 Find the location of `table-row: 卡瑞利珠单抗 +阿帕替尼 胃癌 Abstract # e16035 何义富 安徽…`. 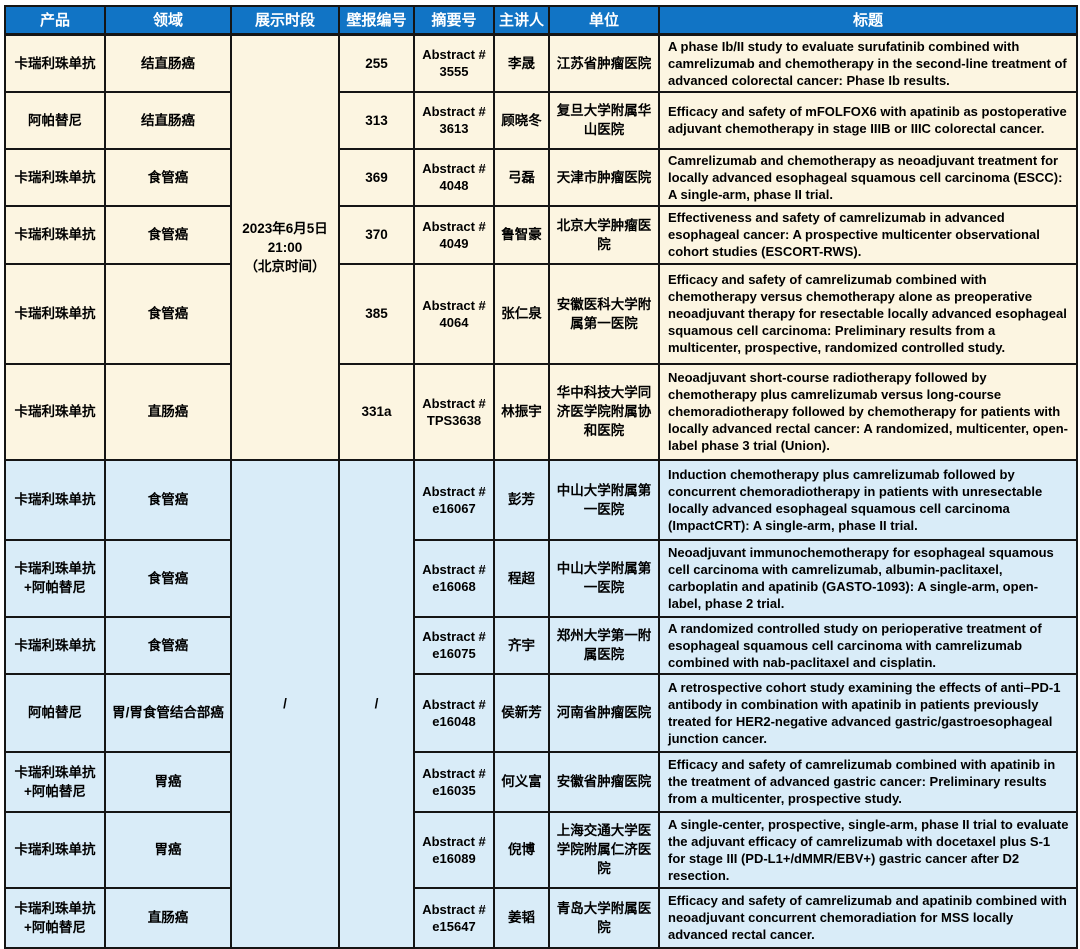

table-row: 卡瑞利珠单抗 +阿帕替尼 胃癌 Abstract # e16035 何义富 安徽… is located at coordinates (541, 781).